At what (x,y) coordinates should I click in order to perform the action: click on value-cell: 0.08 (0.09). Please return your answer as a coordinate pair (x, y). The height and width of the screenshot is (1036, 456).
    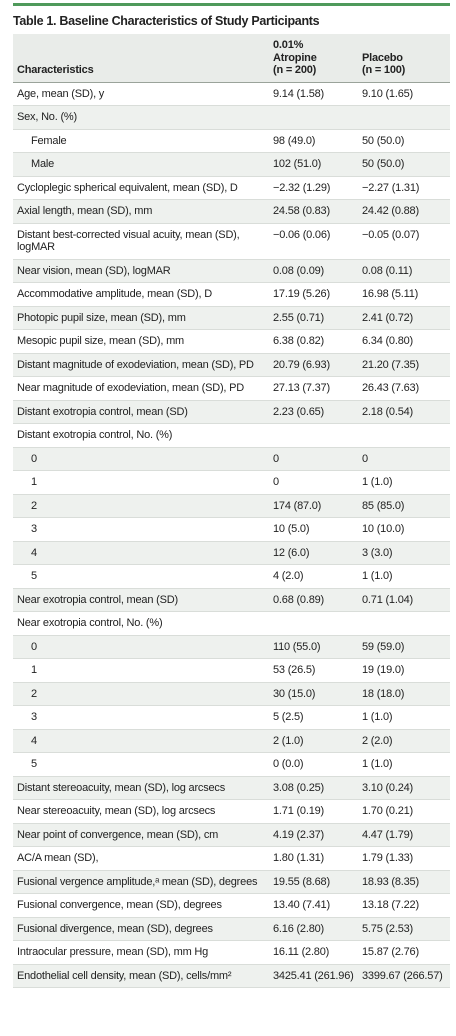
    Looking at the image, I should click on (299, 270).